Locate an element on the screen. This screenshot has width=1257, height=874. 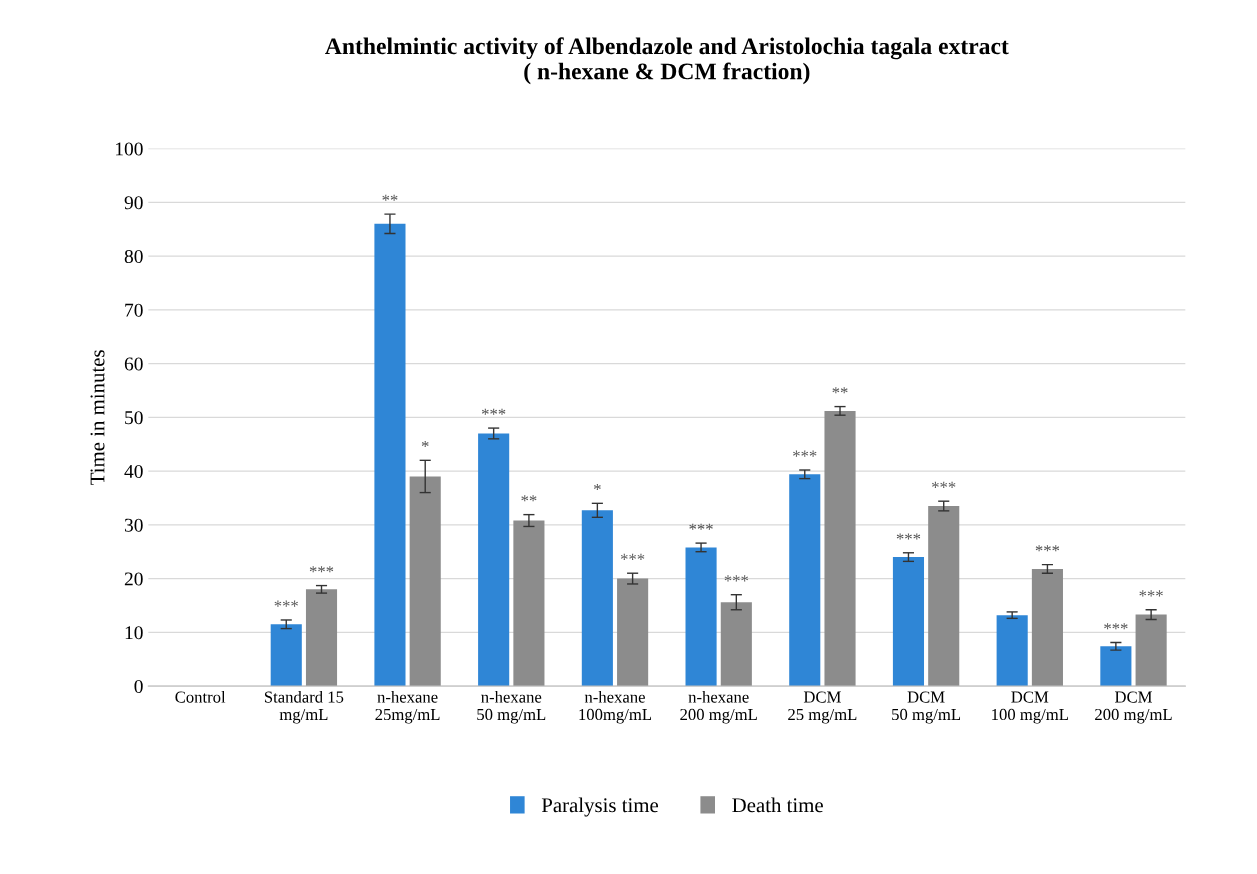
y-tick-label: 0 is located at coordinates (138, 686).